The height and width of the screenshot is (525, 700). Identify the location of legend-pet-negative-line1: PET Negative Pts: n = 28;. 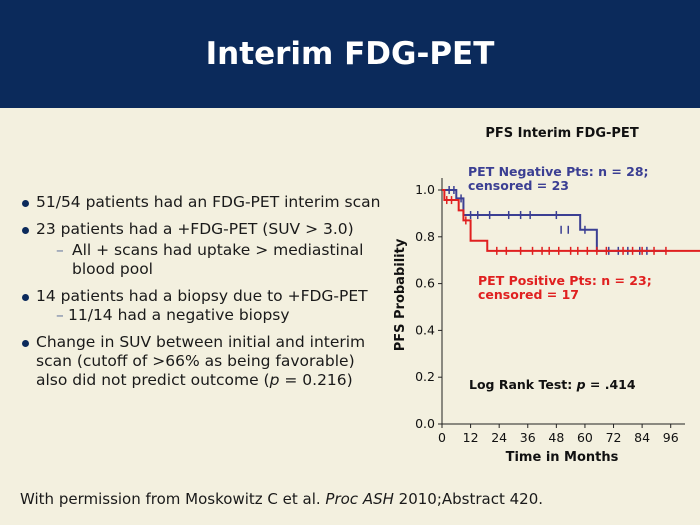
(558, 171).